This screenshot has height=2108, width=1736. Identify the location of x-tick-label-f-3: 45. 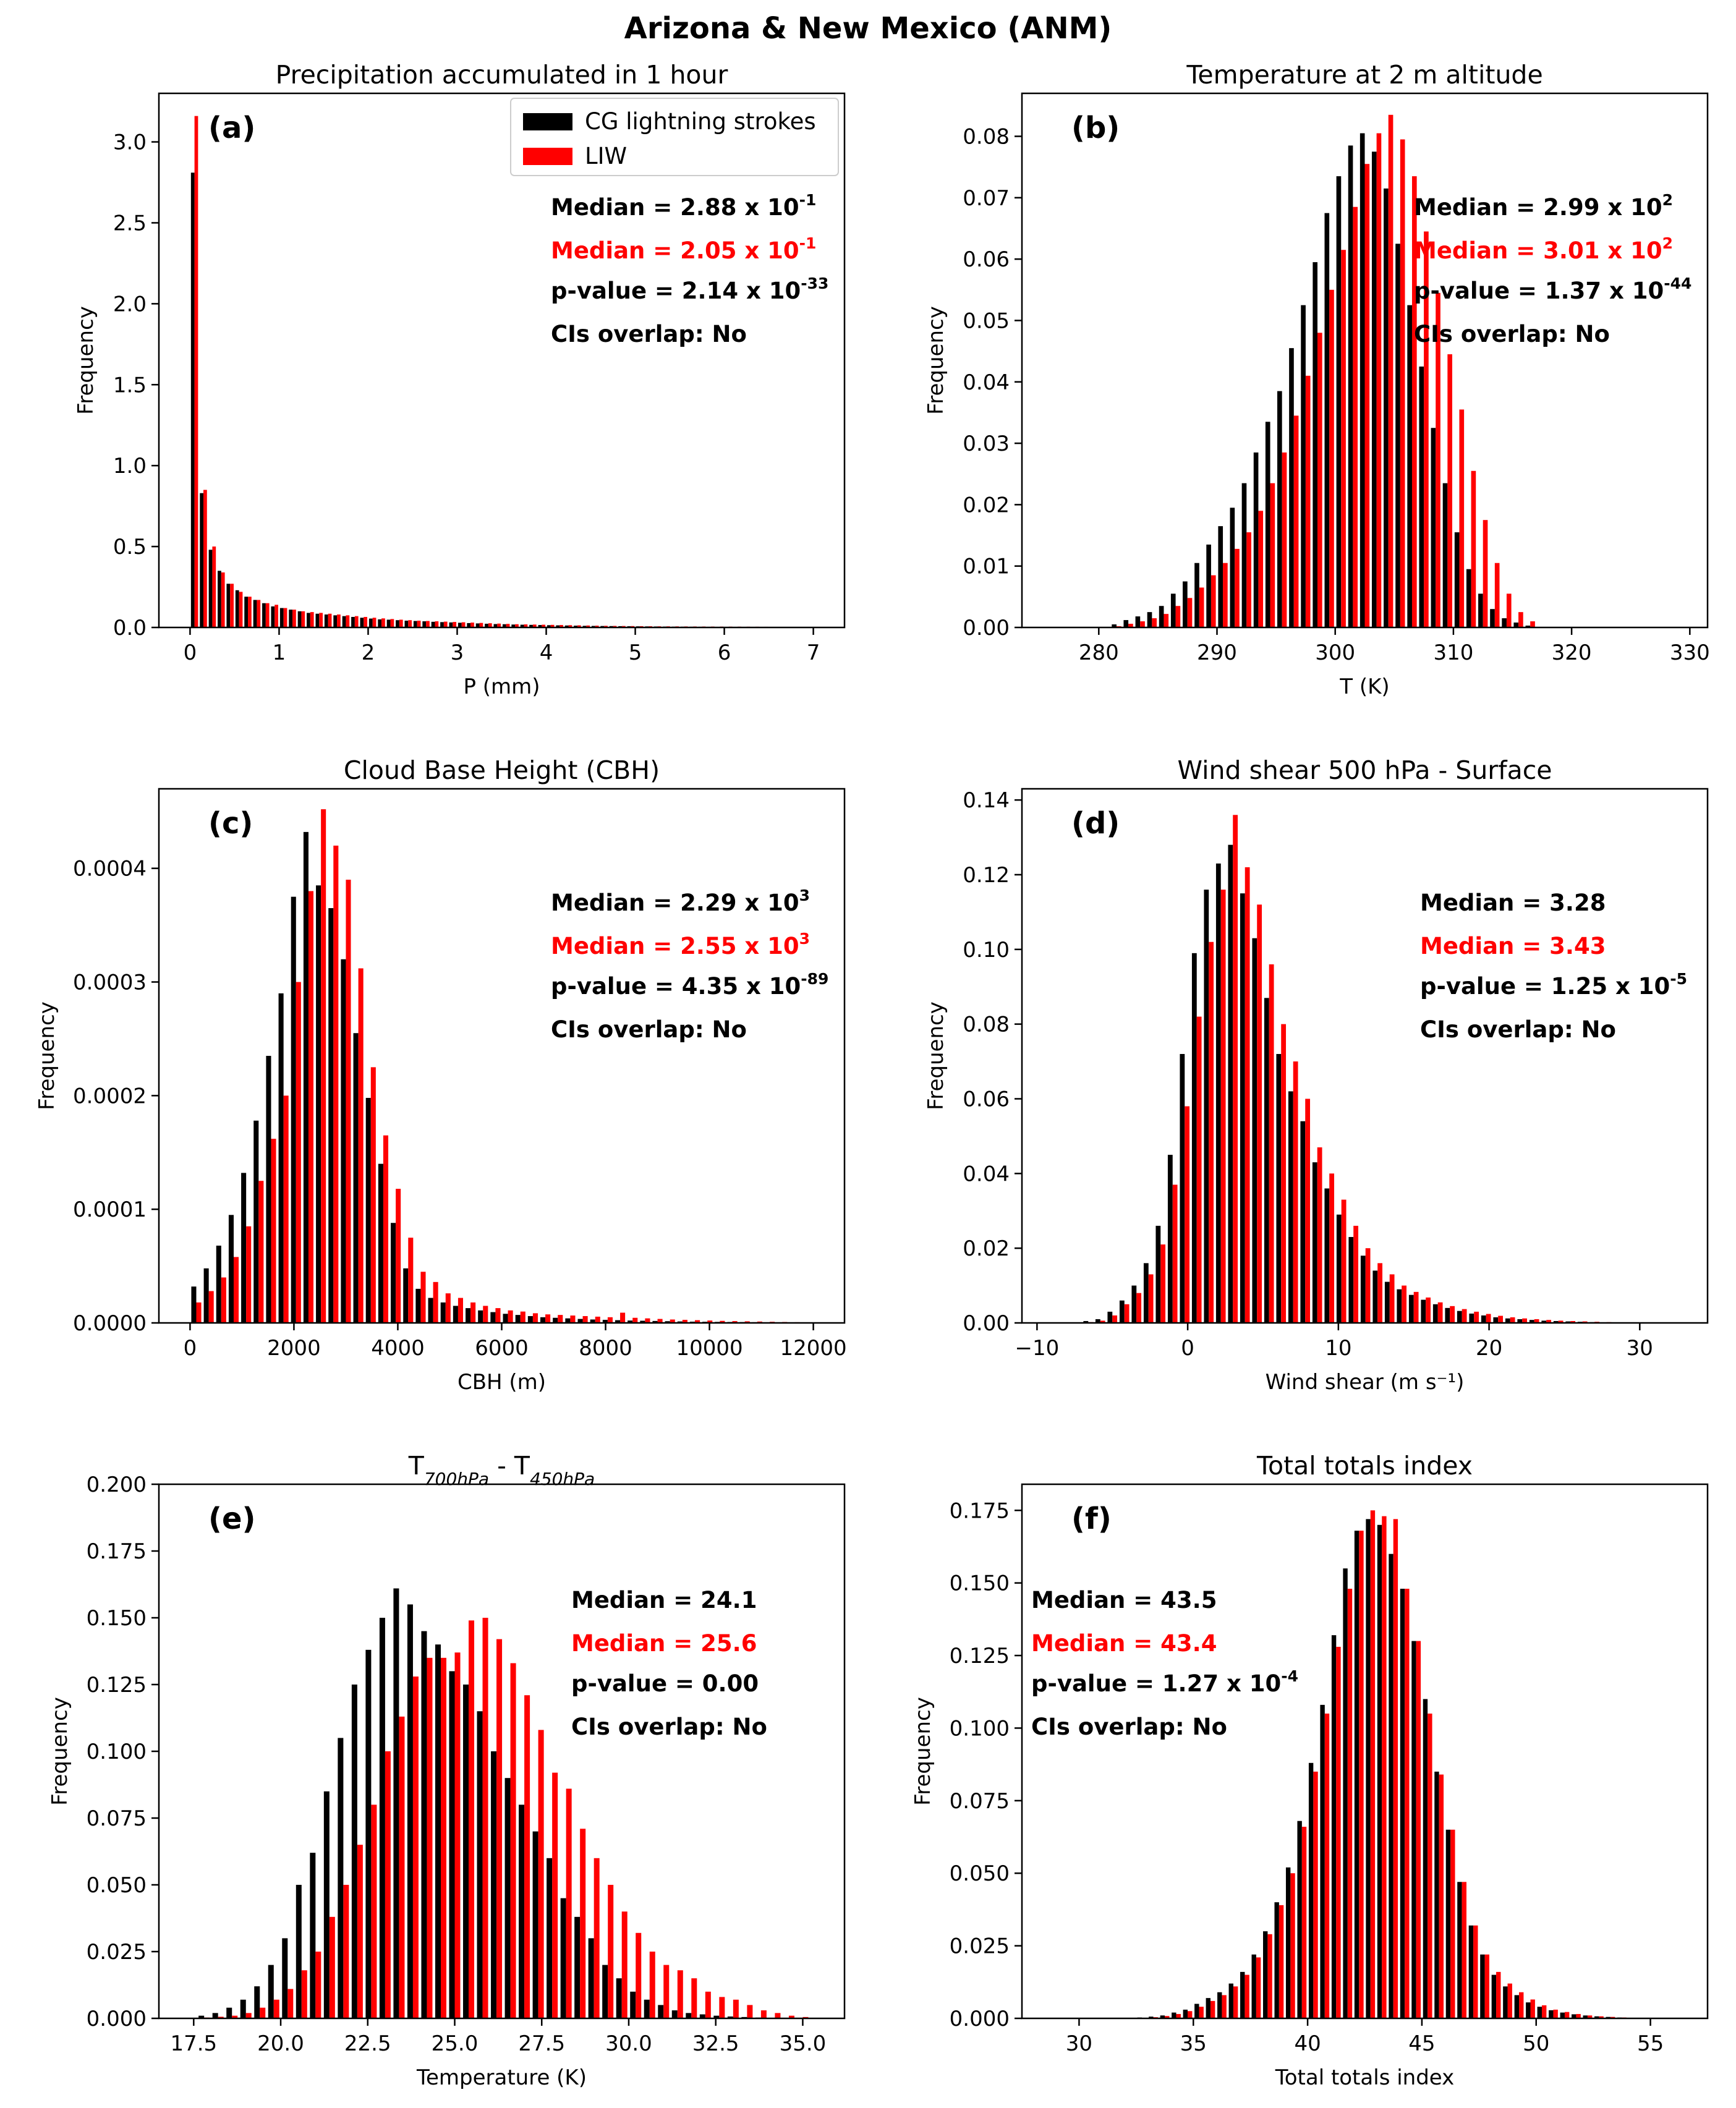
(1421, 2043).